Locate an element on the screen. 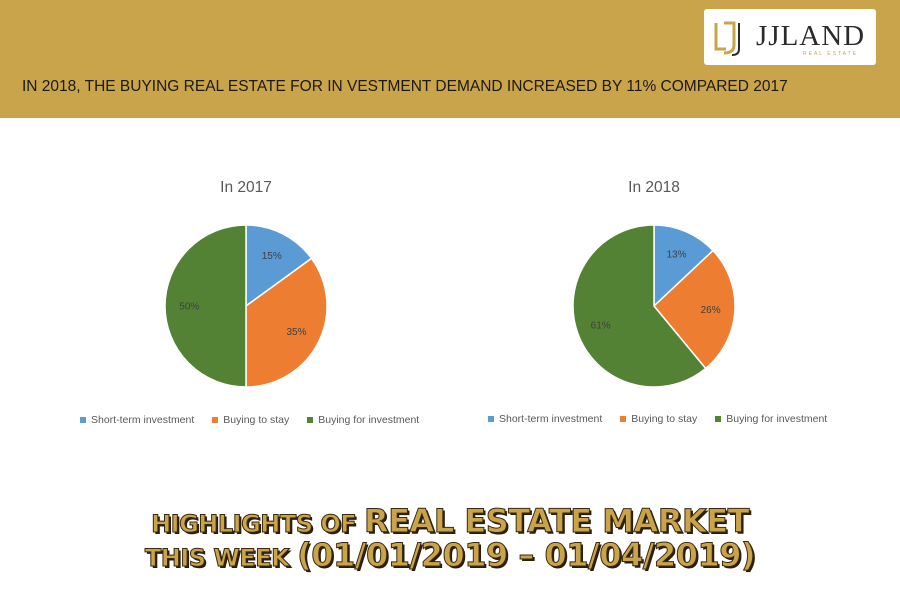 The height and width of the screenshot is (600, 900). highlight-line-1-big: REAL ESTATE MARKET is located at coordinates (557, 521).